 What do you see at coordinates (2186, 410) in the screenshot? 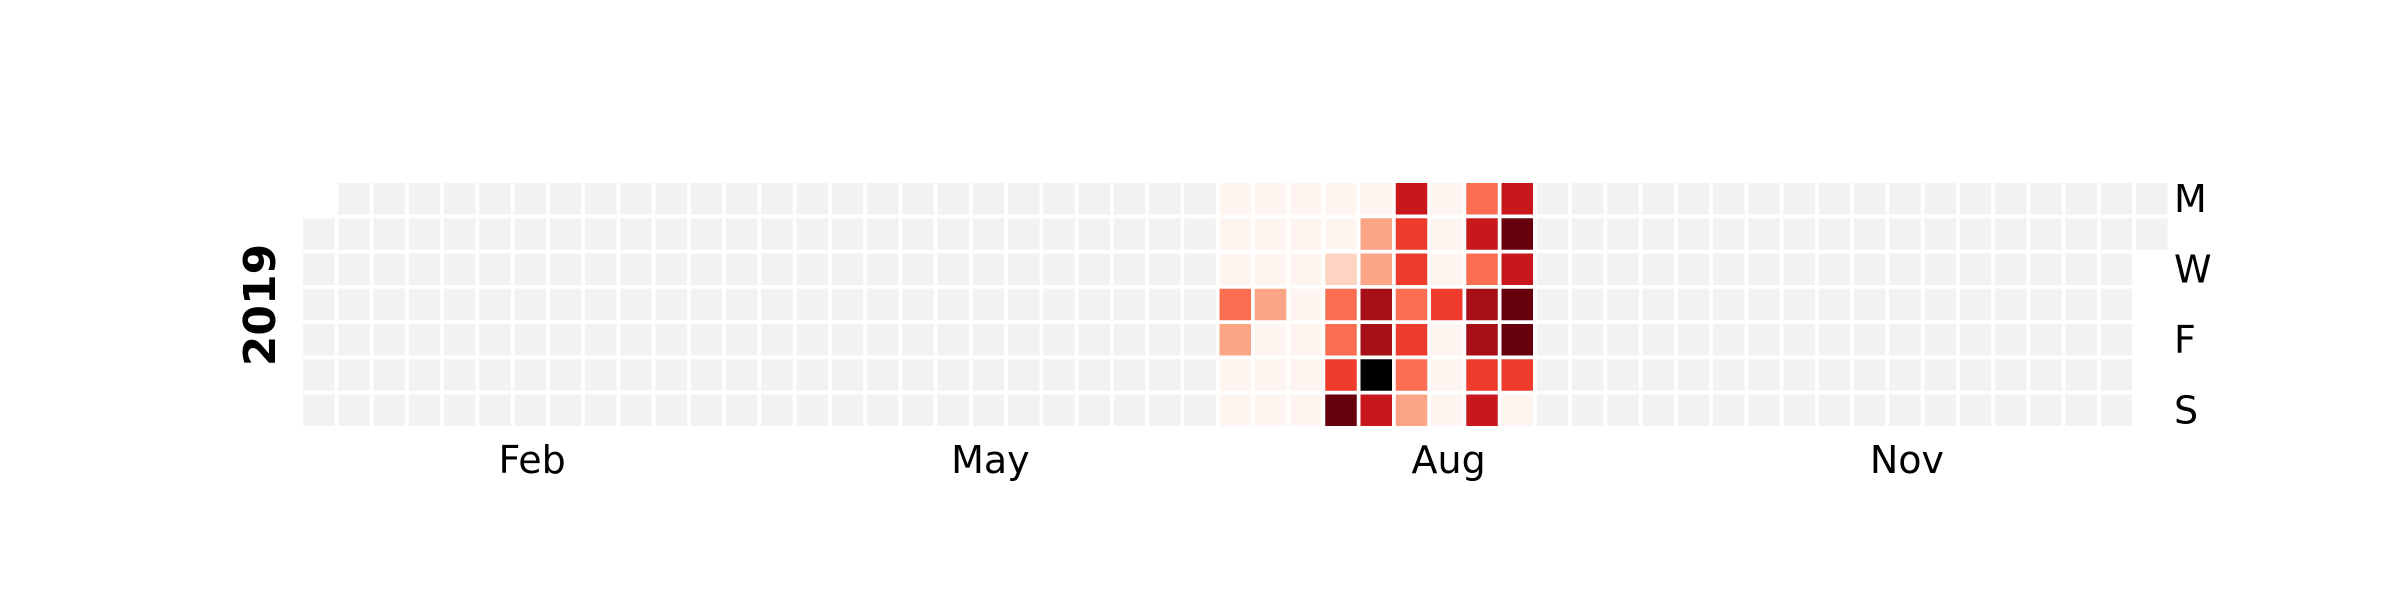
I see `day-label-s-3: S` at bounding box center [2186, 410].